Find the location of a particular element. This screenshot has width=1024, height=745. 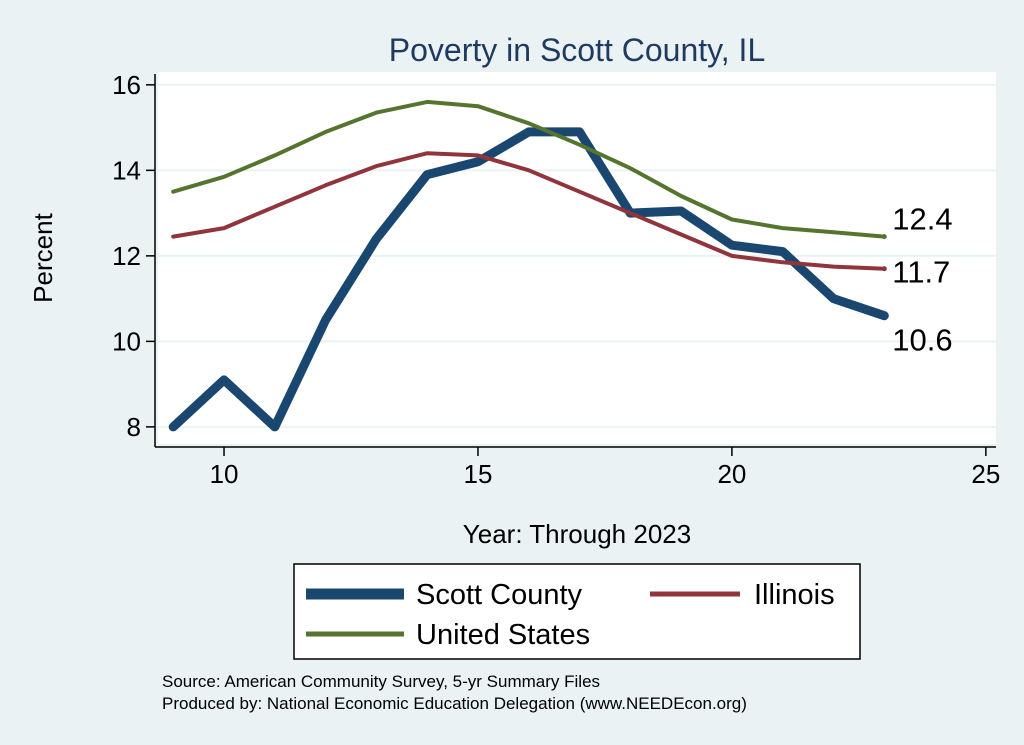

end-labels: 10.6 11.7 12.4 is located at coordinates (922, 280).